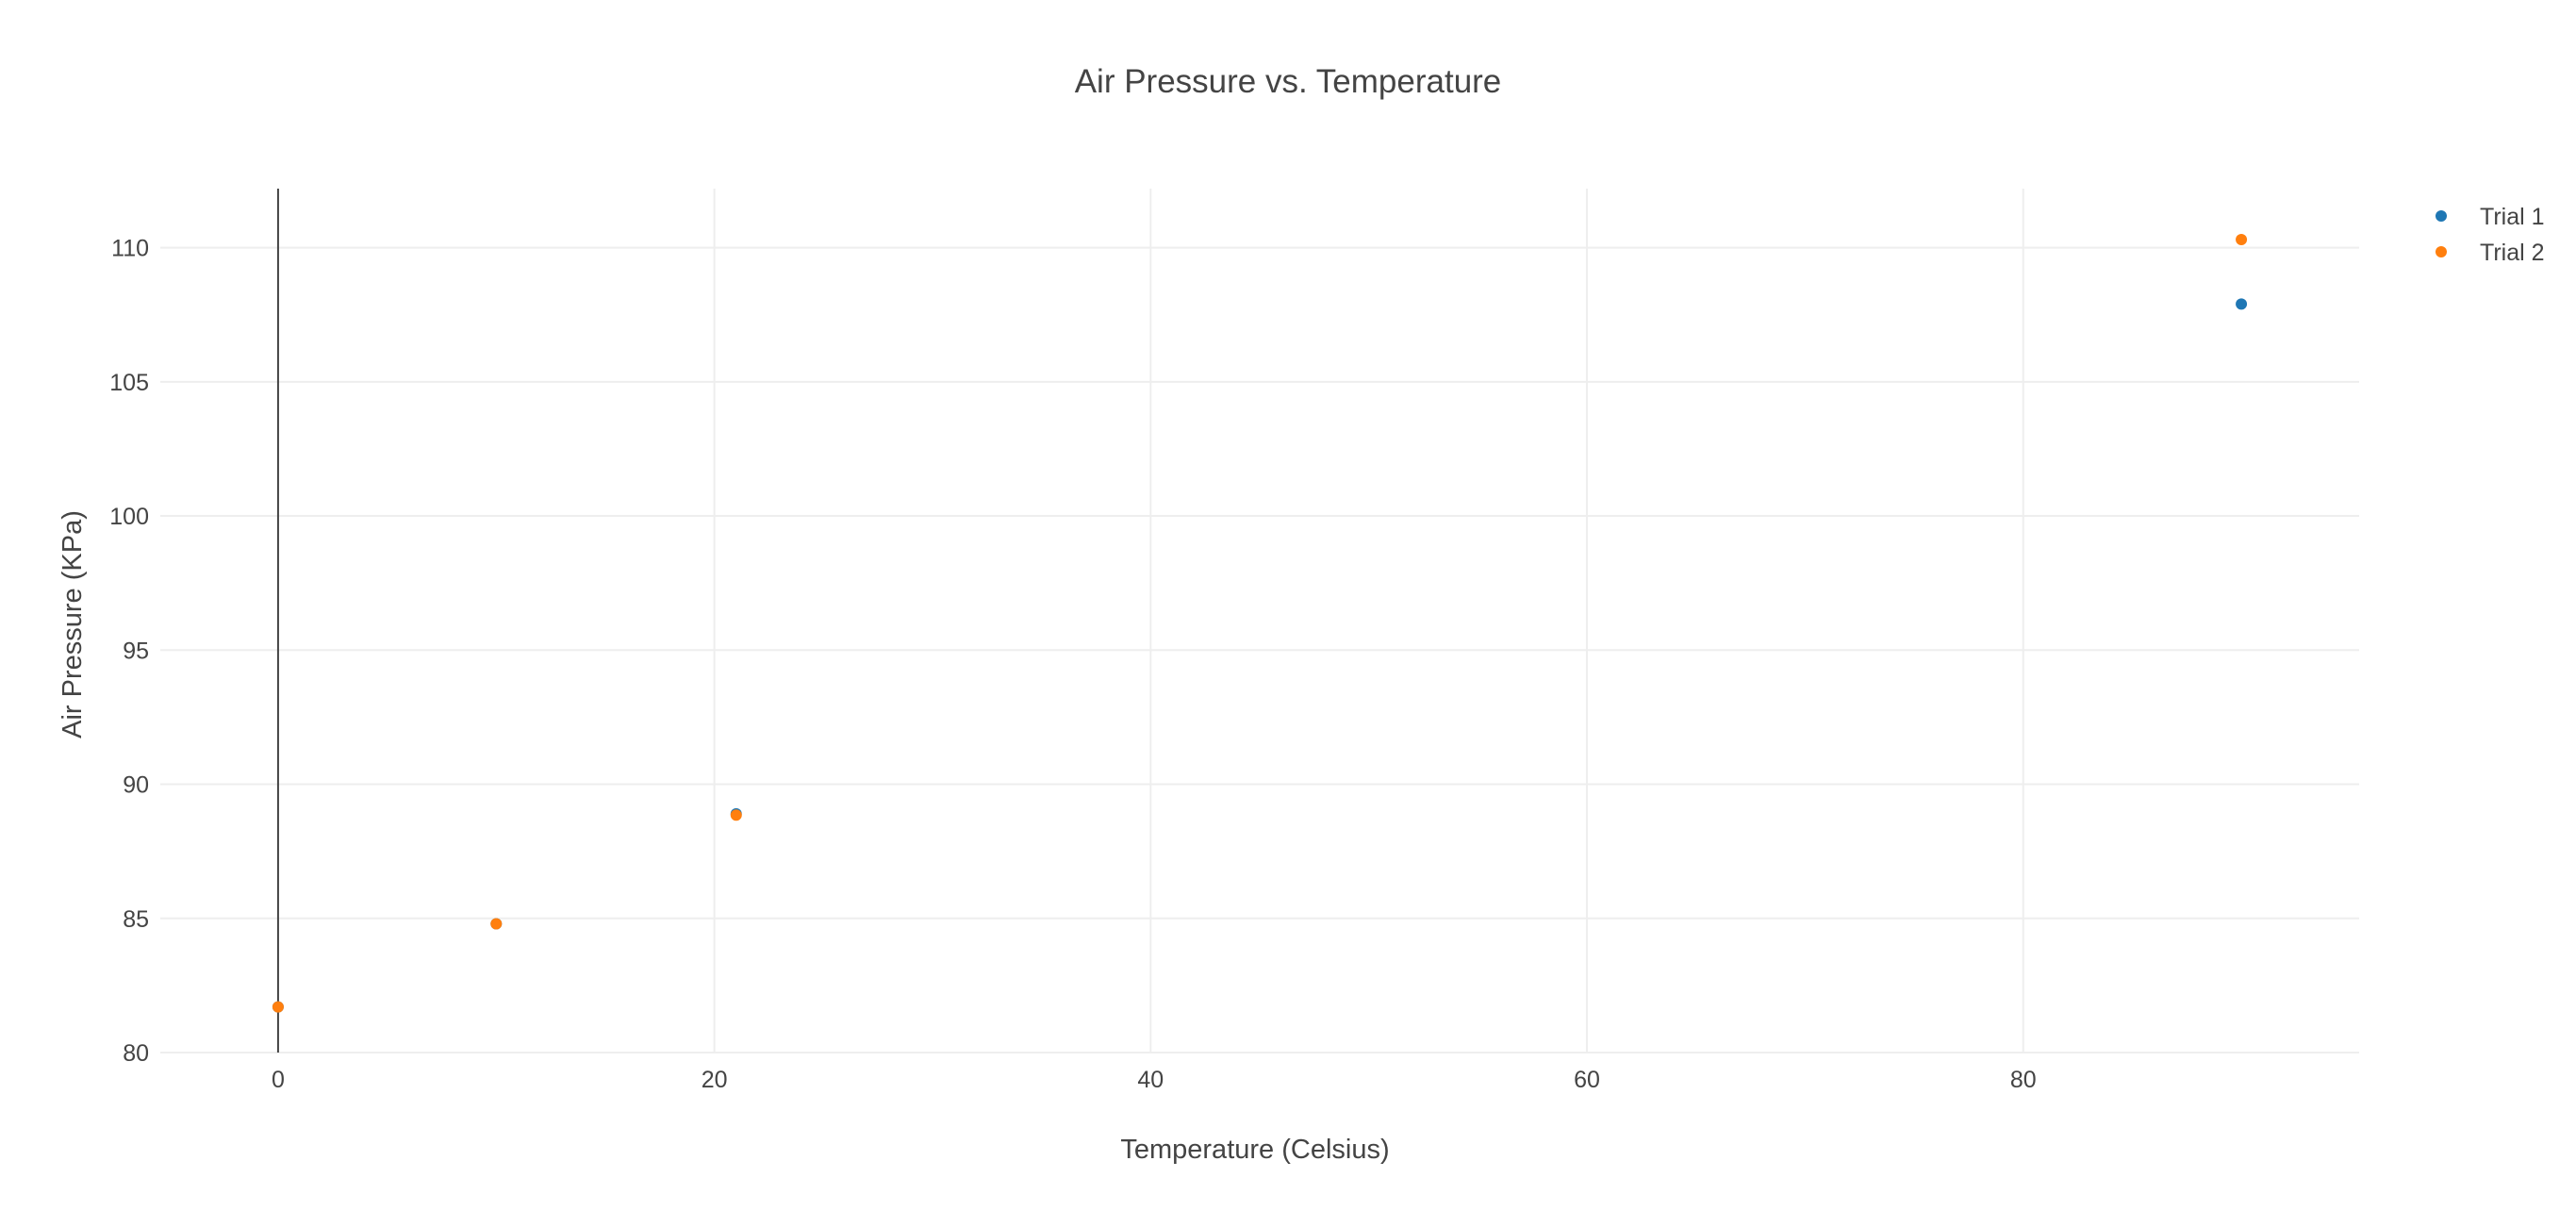  Describe the element at coordinates (129, 517) in the screenshot. I see `y-tick-label: 100` at that location.